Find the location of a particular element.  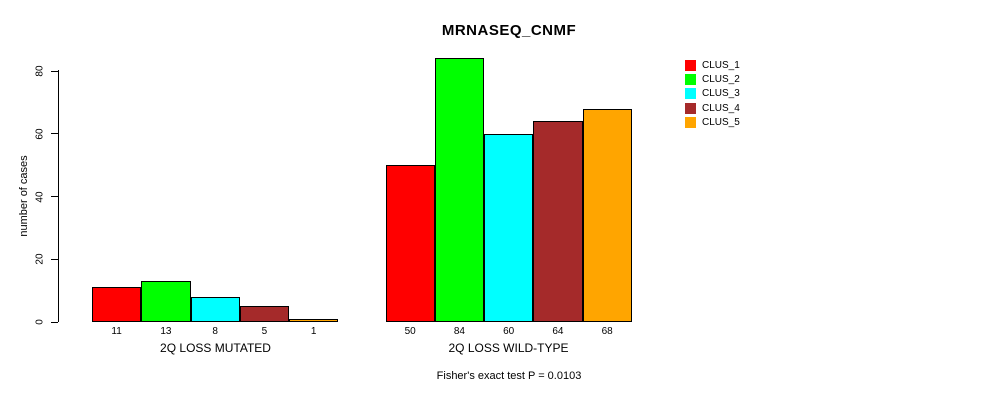

bar-clus_2-group1 is located at coordinates (459, 190).